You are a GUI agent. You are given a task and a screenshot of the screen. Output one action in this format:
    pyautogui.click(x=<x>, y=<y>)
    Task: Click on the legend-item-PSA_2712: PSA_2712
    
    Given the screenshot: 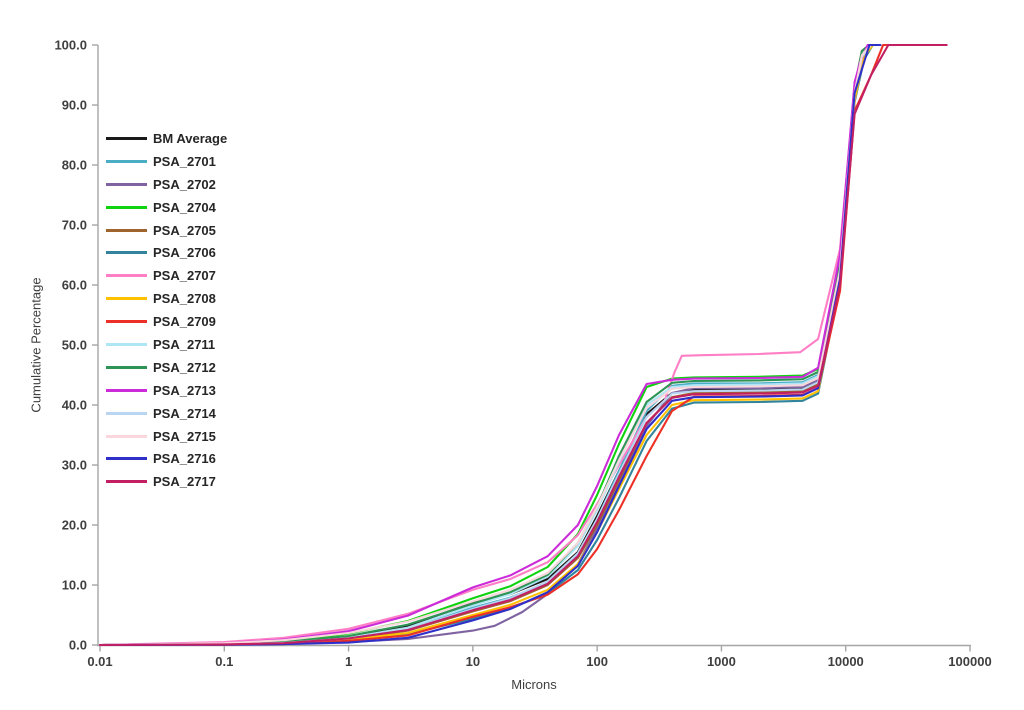 What is the action you would take?
    pyautogui.click(x=166, y=367)
    